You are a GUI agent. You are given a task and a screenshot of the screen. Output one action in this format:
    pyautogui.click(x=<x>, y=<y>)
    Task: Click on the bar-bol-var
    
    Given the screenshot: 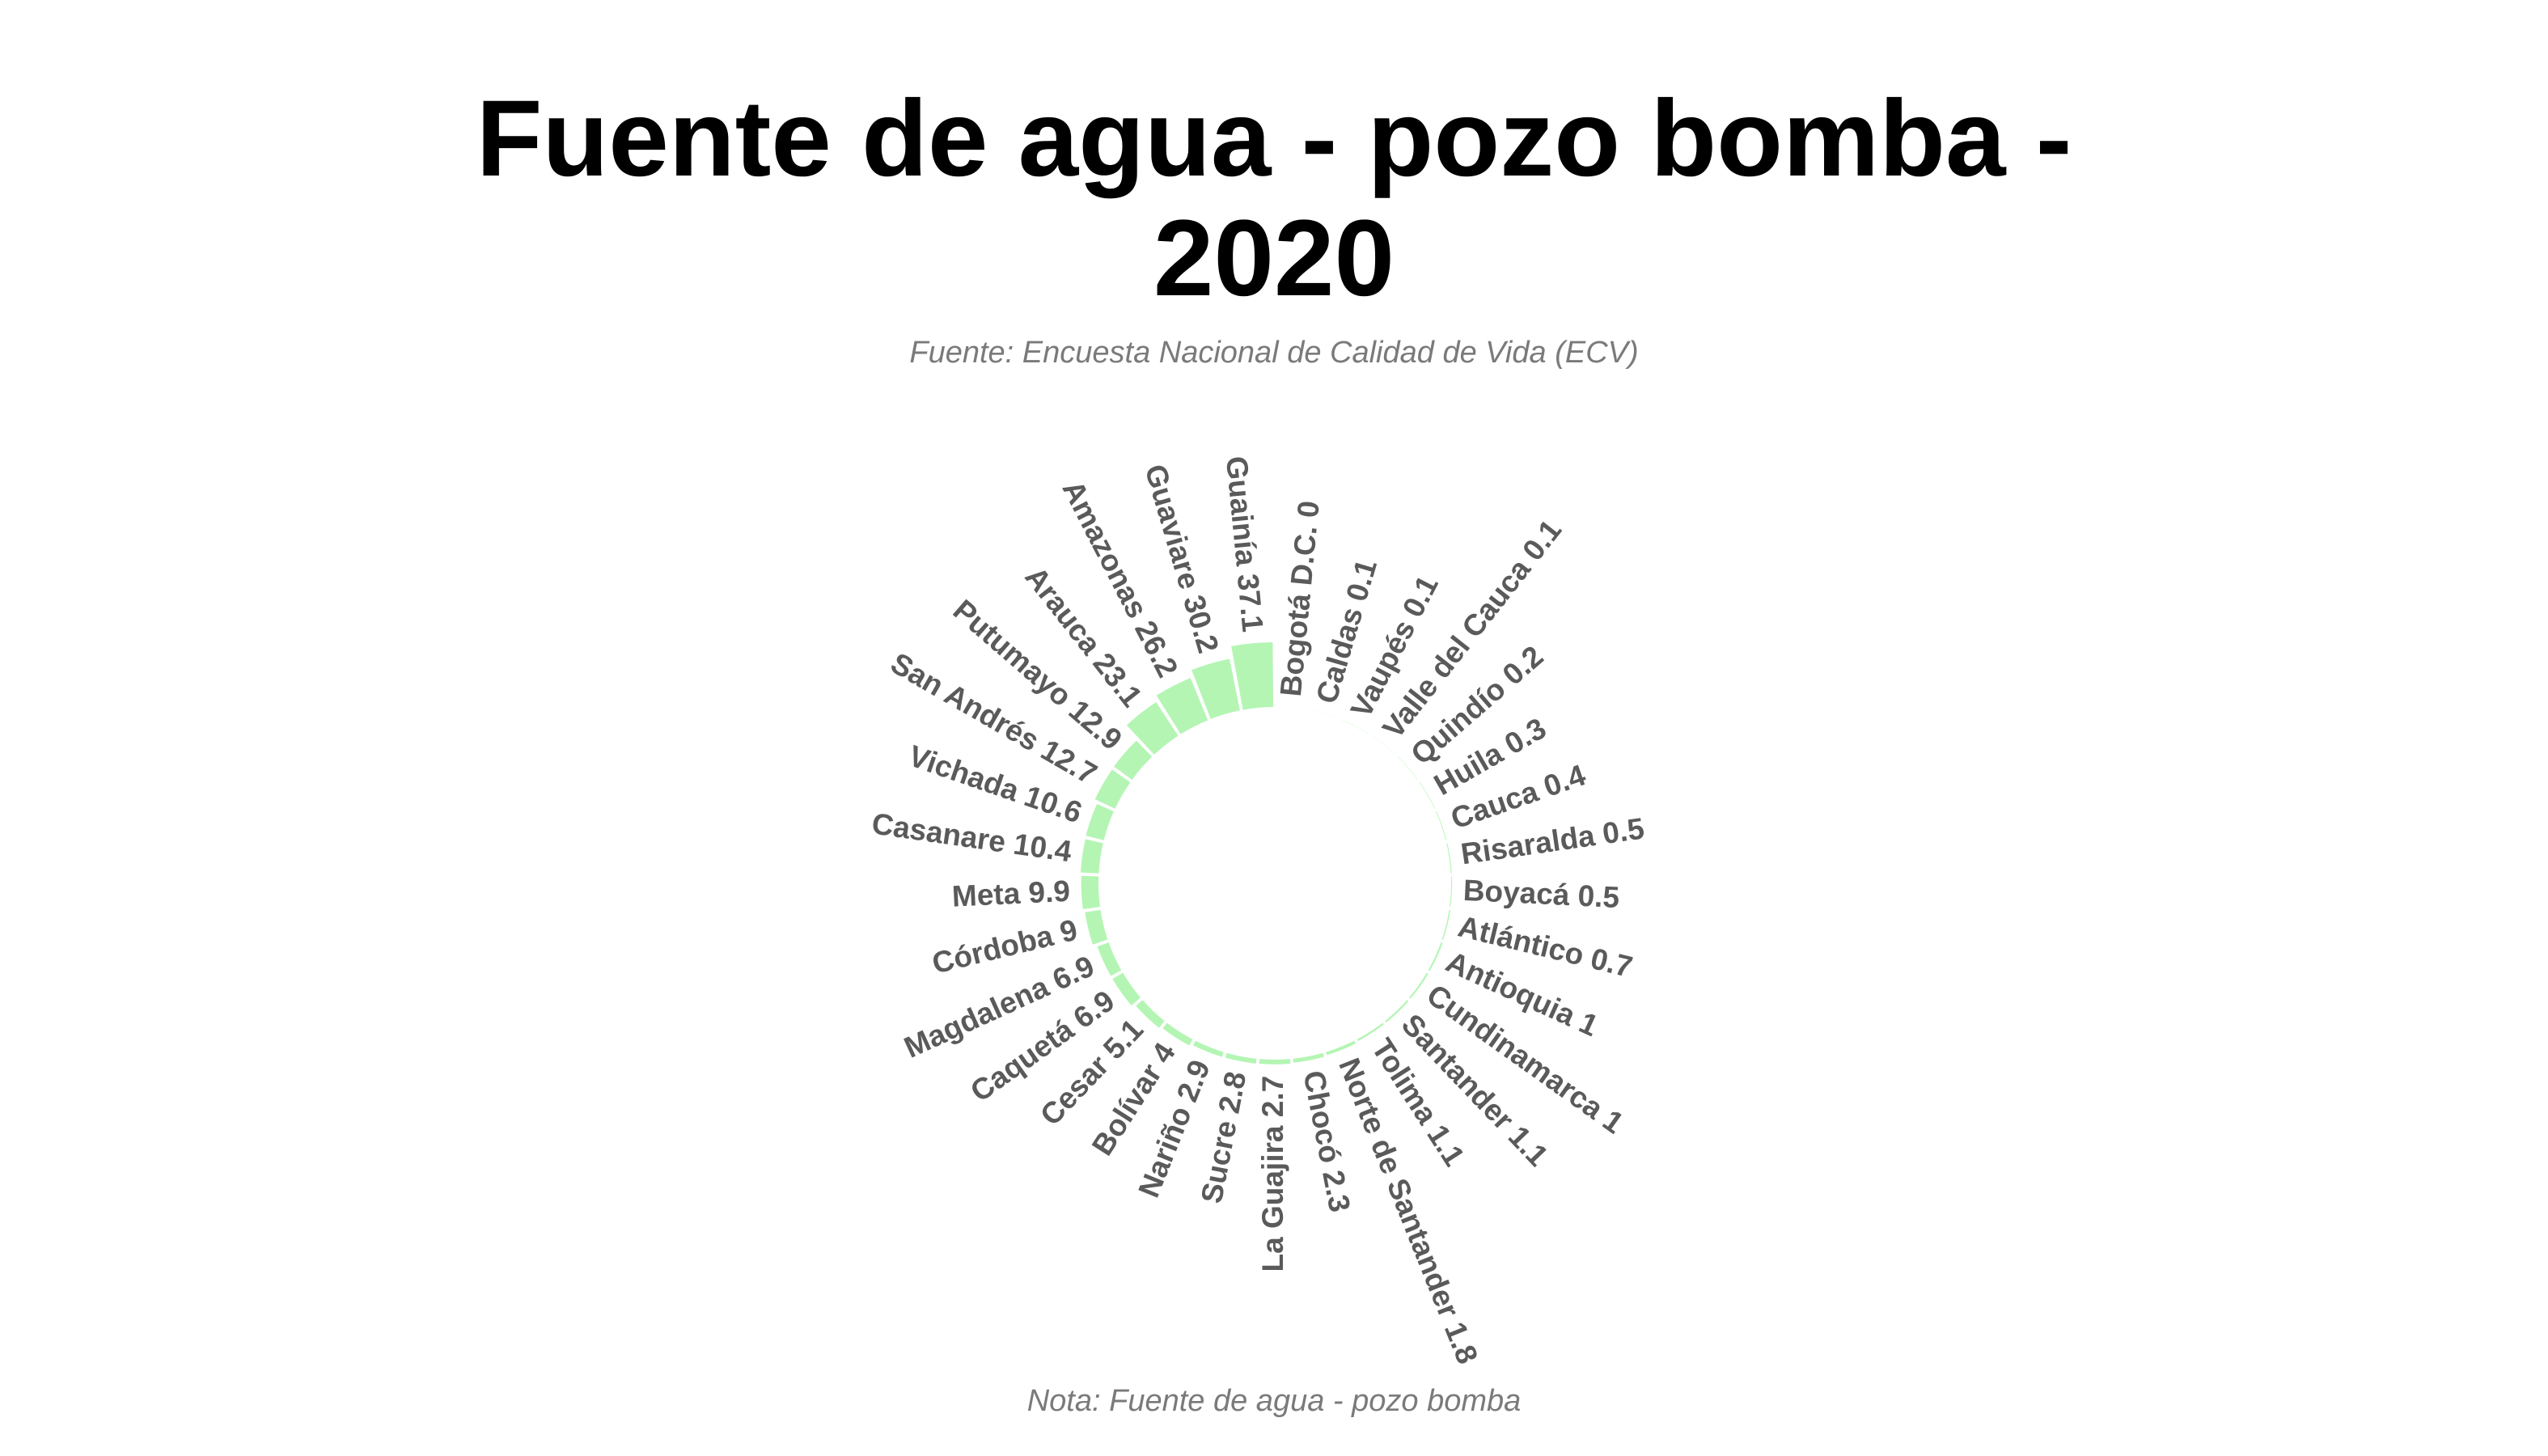 What is the action you would take?
    pyautogui.click(x=1177, y=1034)
    